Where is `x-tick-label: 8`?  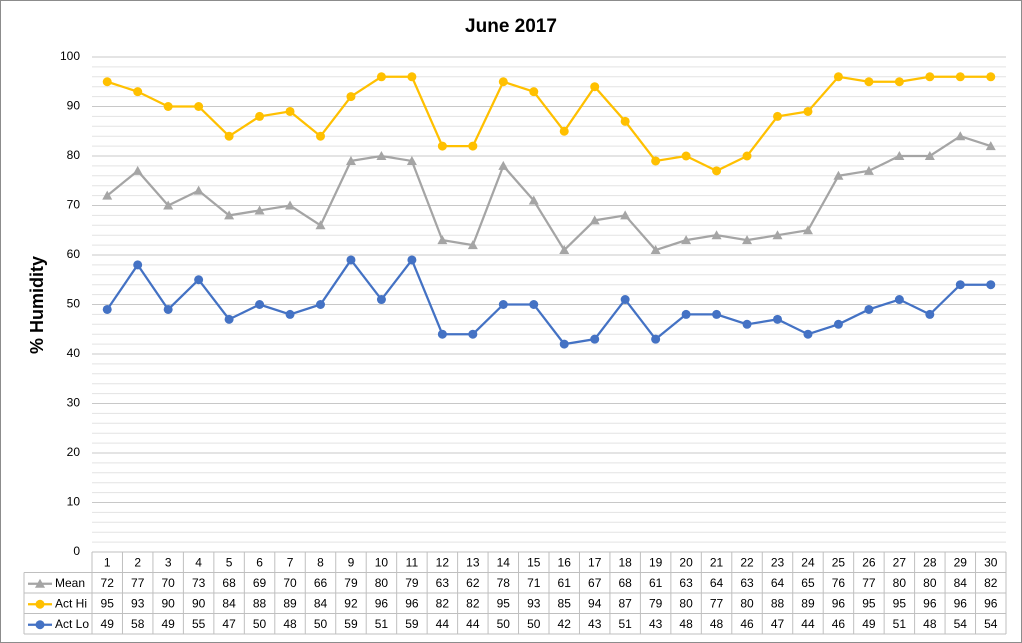 x-tick-label: 8 is located at coordinates (320, 562).